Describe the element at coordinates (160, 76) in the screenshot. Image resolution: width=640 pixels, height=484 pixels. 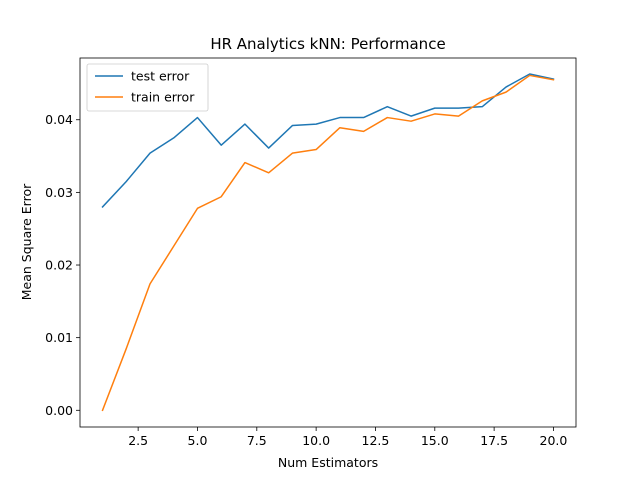
I see `legend-label-test-error: test error` at that location.